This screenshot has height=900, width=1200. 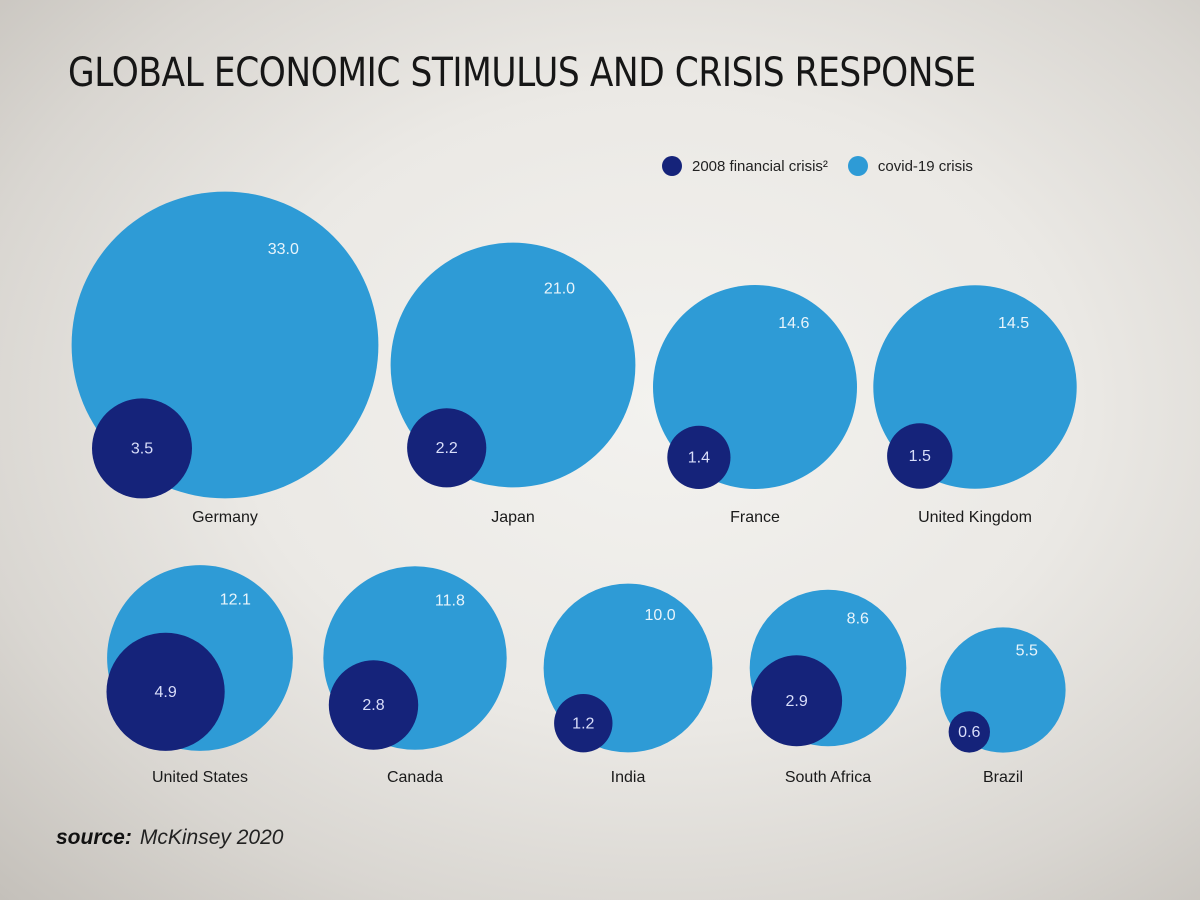 What do you see at coordinates (1027, 650) in the screenshot?
I see `value-covid-brazil: 5.5` at bounding box center [1027, 650].